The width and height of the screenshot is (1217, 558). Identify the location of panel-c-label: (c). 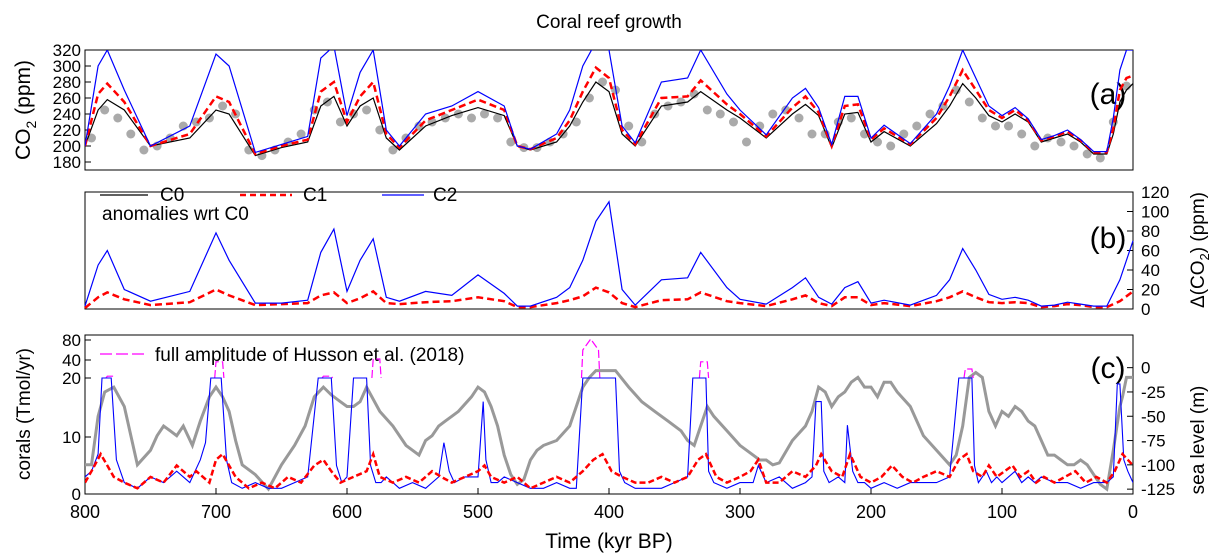
(1108, 368).